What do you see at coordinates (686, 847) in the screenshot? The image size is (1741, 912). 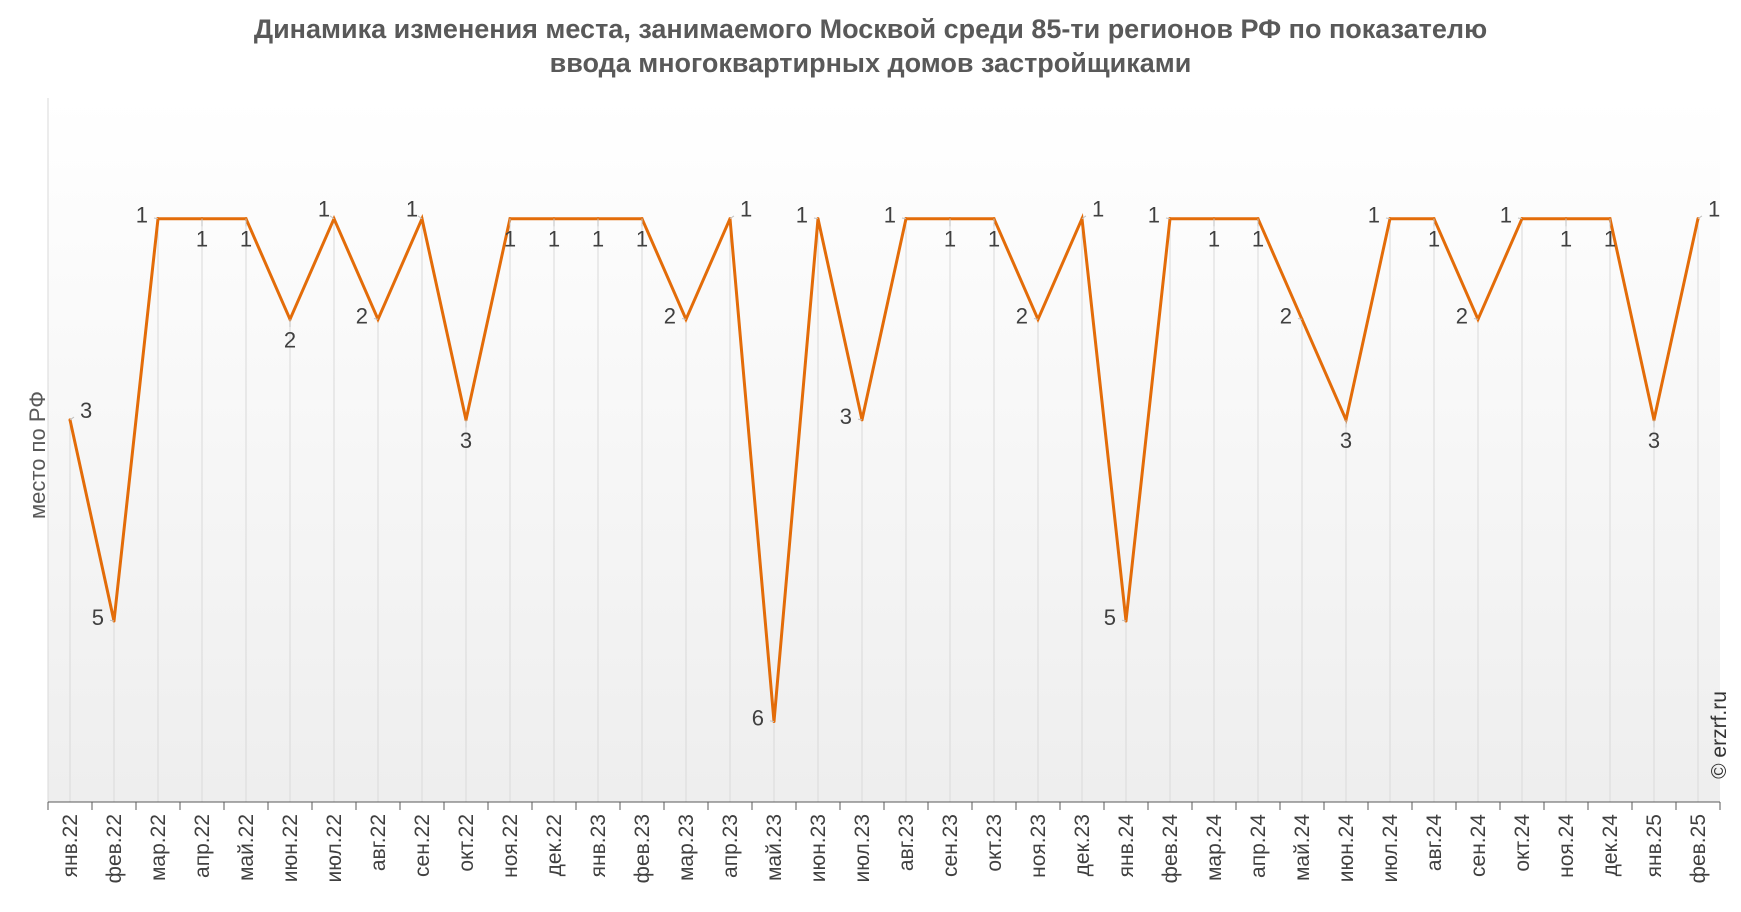 I see `x-tick-label: мар.23` at bounding box center [686, 847].